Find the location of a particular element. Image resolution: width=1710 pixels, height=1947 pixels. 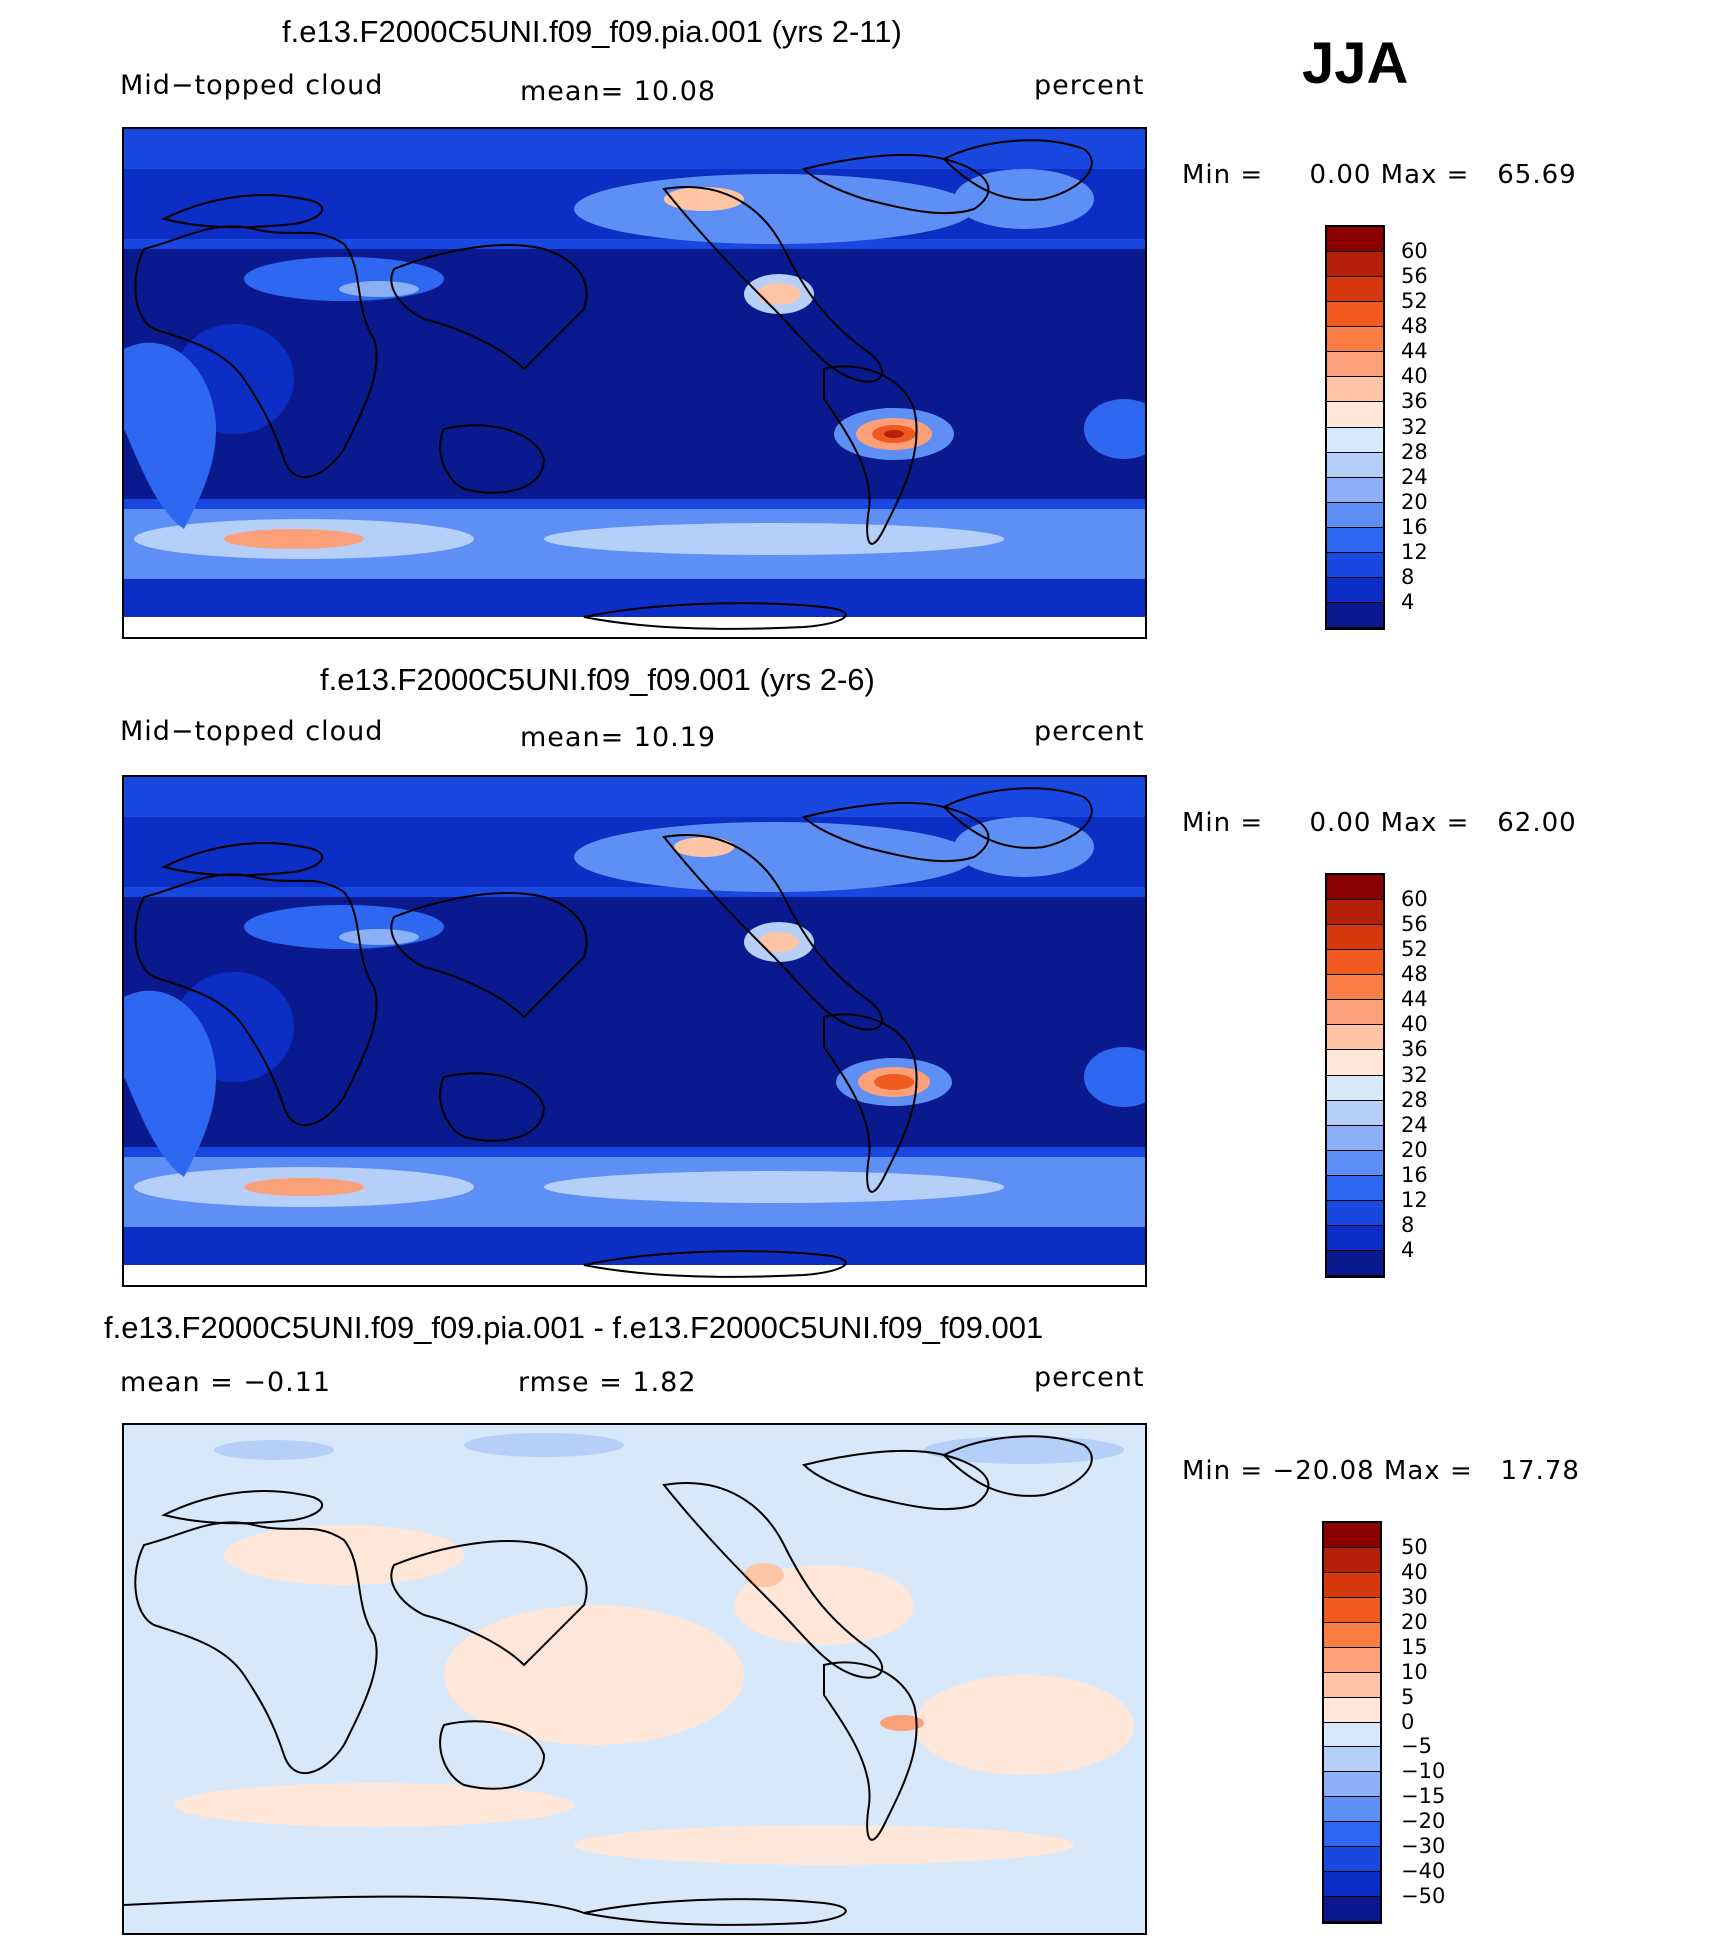

colorbar-tick-label: 30 is located at coordinates (1414, 1596).